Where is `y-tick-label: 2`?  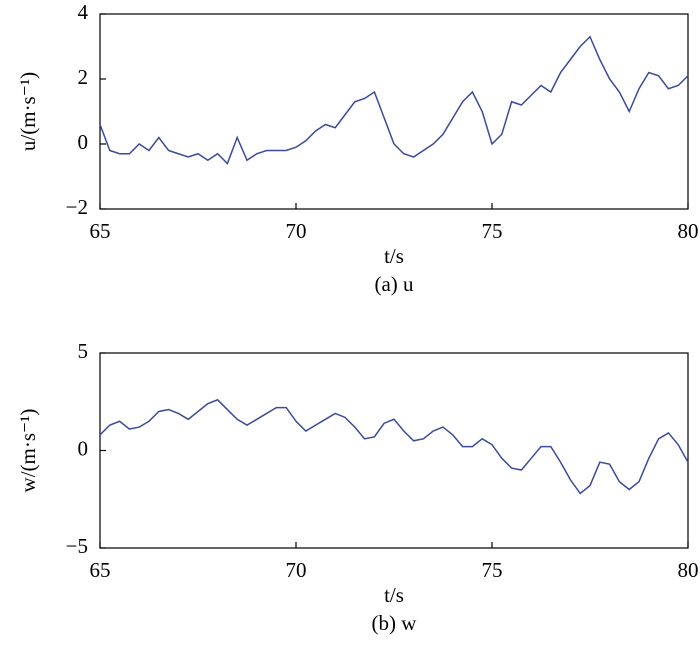
y-tick-label: 2 is located at coordinates (83, 77).